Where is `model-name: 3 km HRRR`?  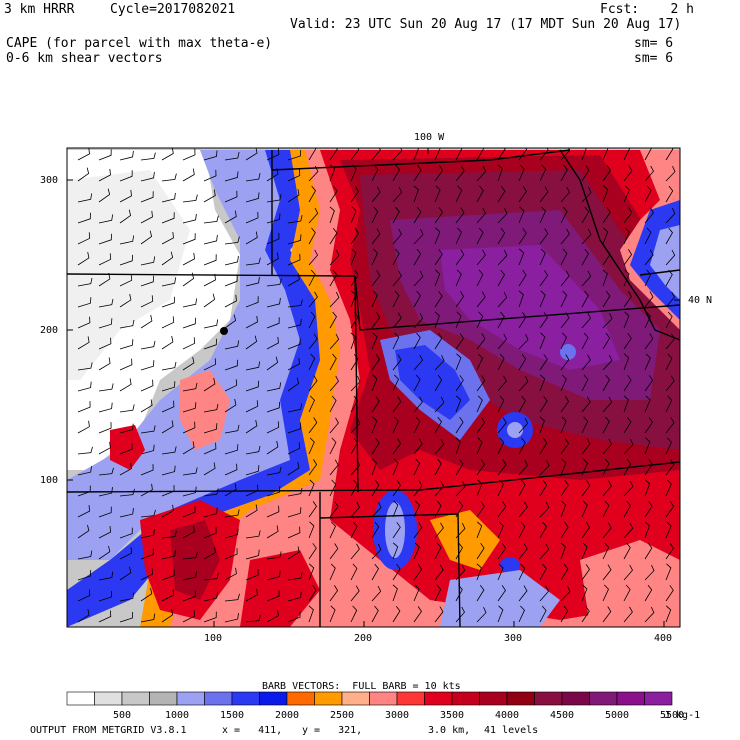
model-name: 3 km HRRR is located at coordinates (39, 9).